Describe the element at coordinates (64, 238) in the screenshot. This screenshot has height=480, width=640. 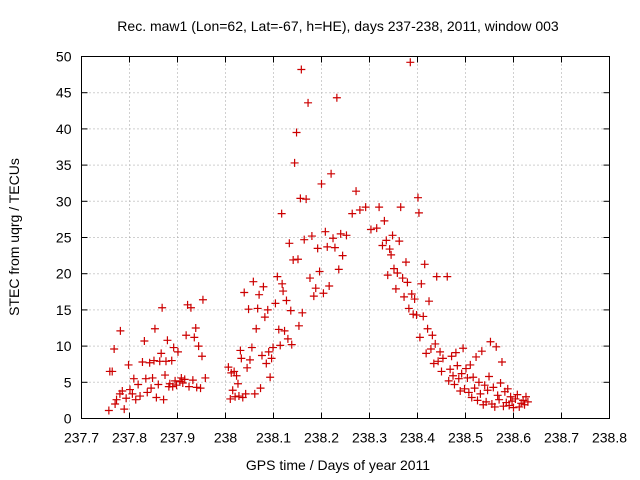
I see `y-tick-label: 25` at that location.